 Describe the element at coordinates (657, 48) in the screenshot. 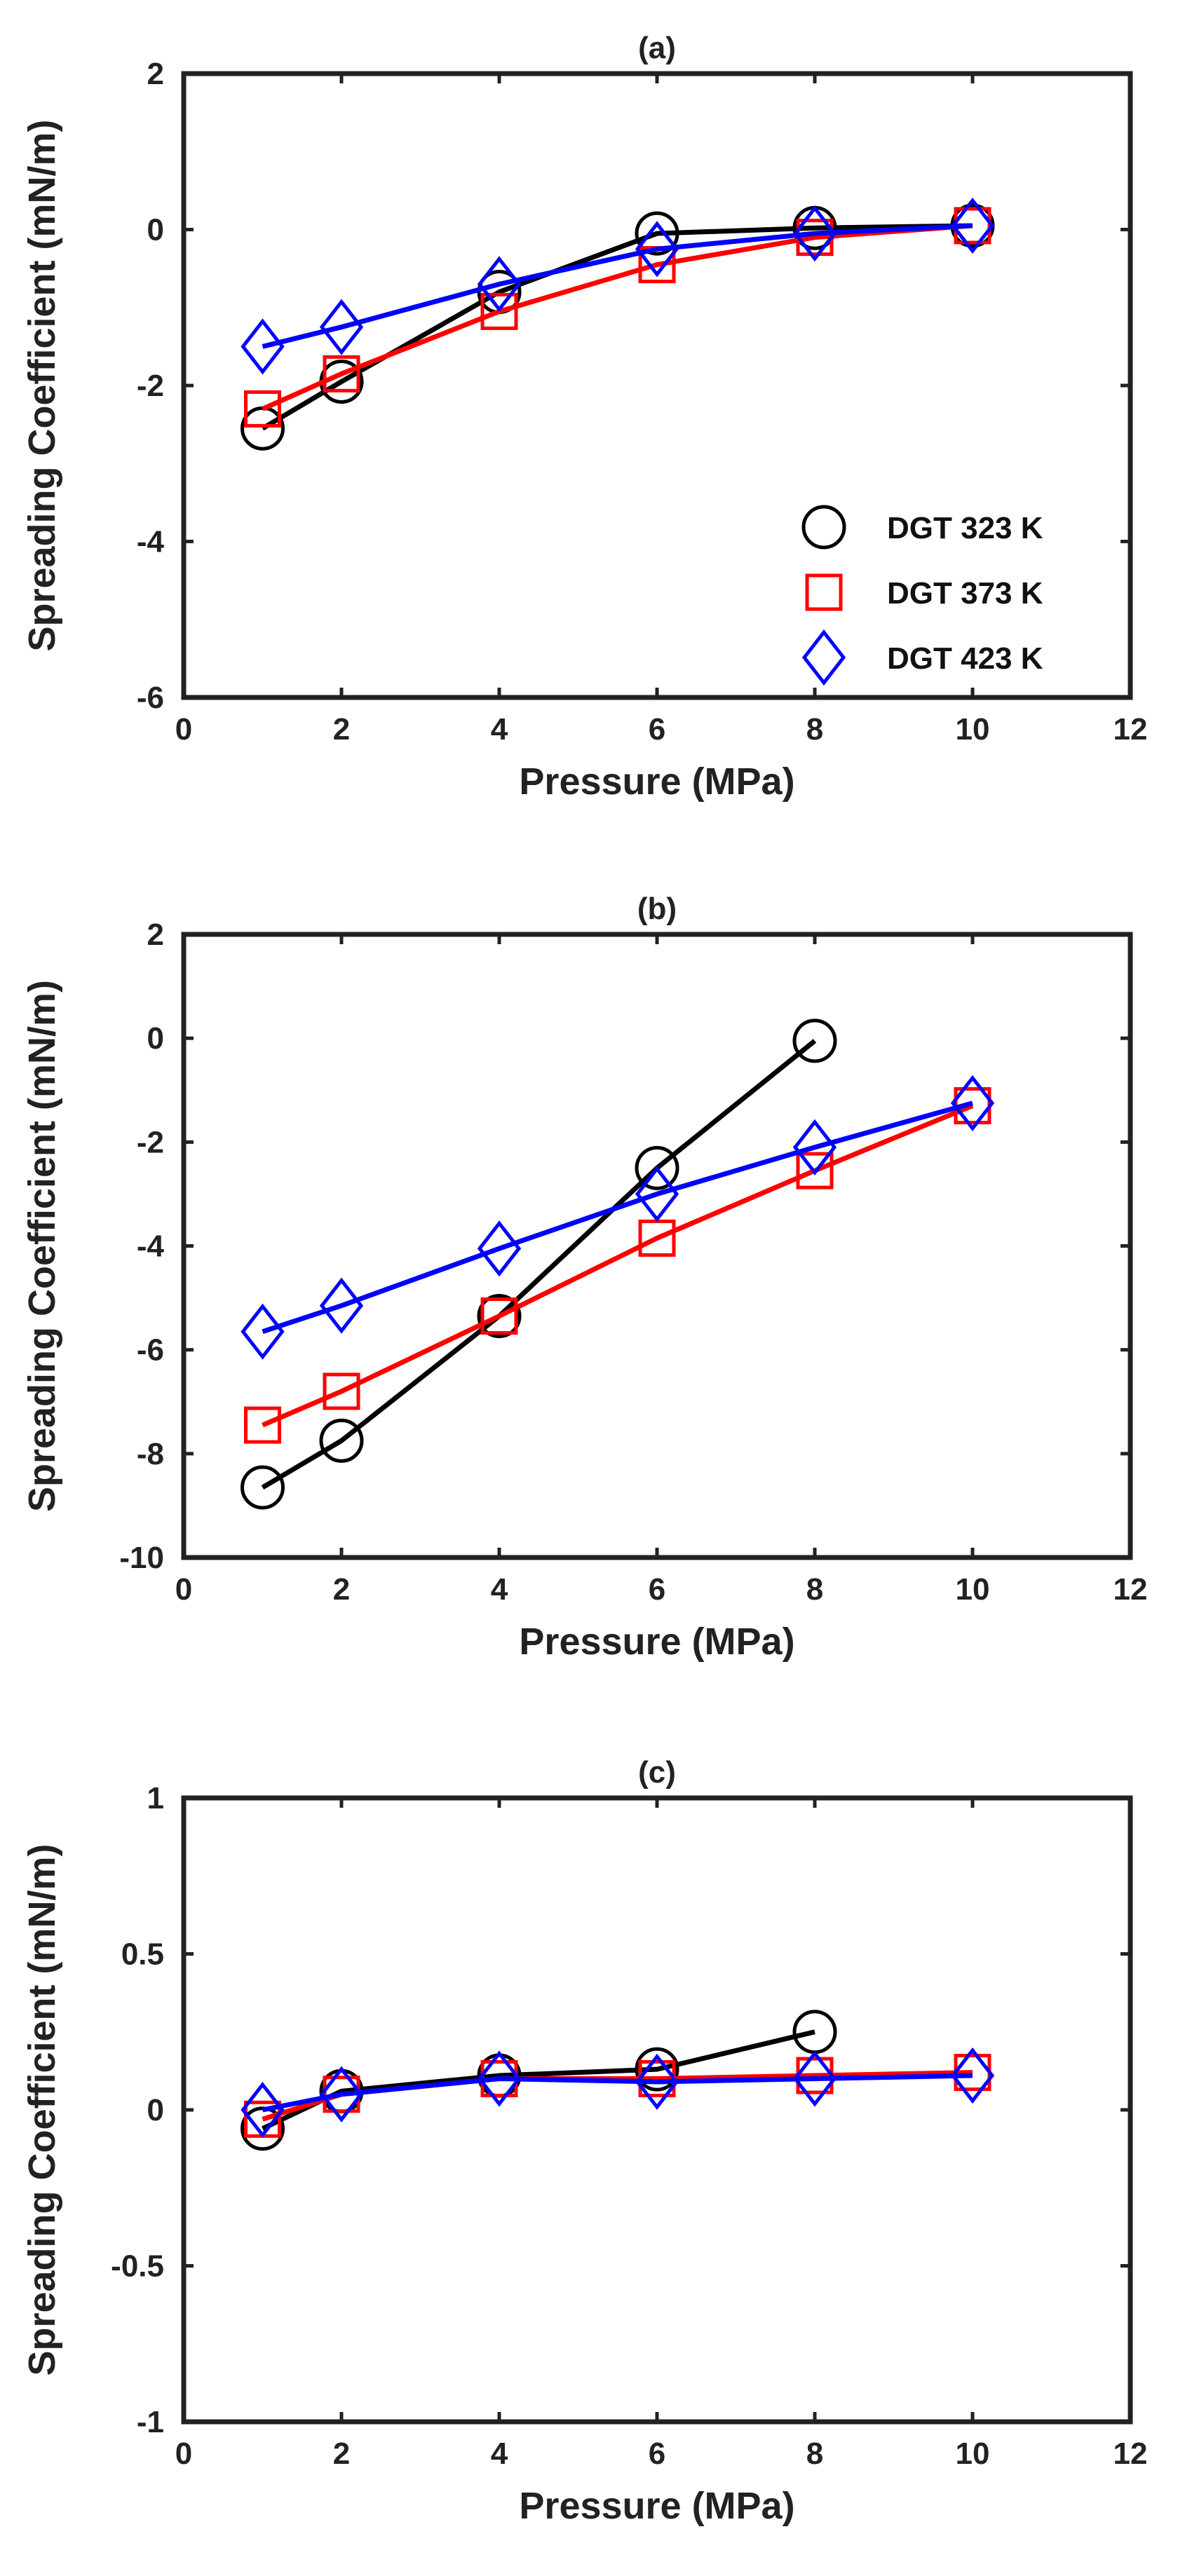

I see `chart-title: (a)` at that location.